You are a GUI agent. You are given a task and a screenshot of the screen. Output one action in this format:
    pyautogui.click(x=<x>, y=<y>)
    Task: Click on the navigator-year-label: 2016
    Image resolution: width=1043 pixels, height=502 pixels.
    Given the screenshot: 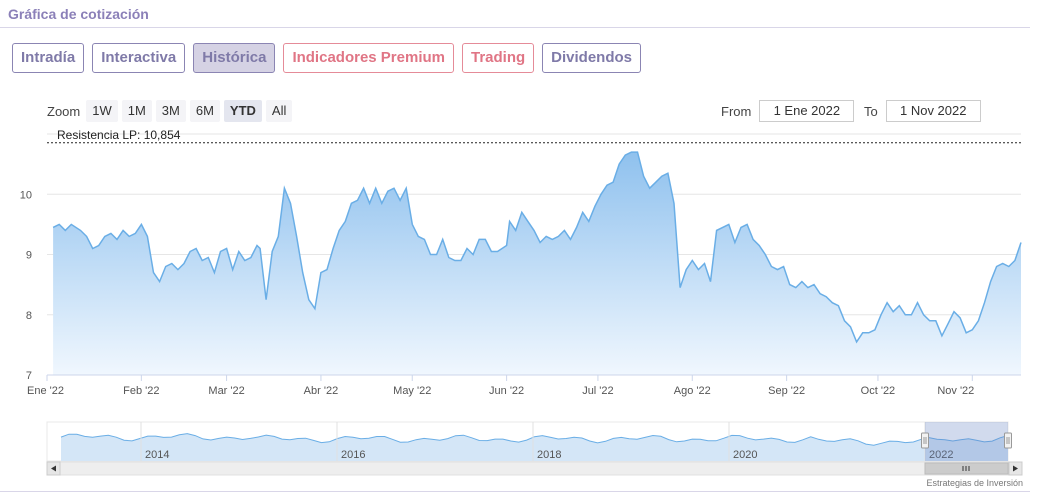 What is the action you would take?
    pyautogui.click(x=353, y=455)
    